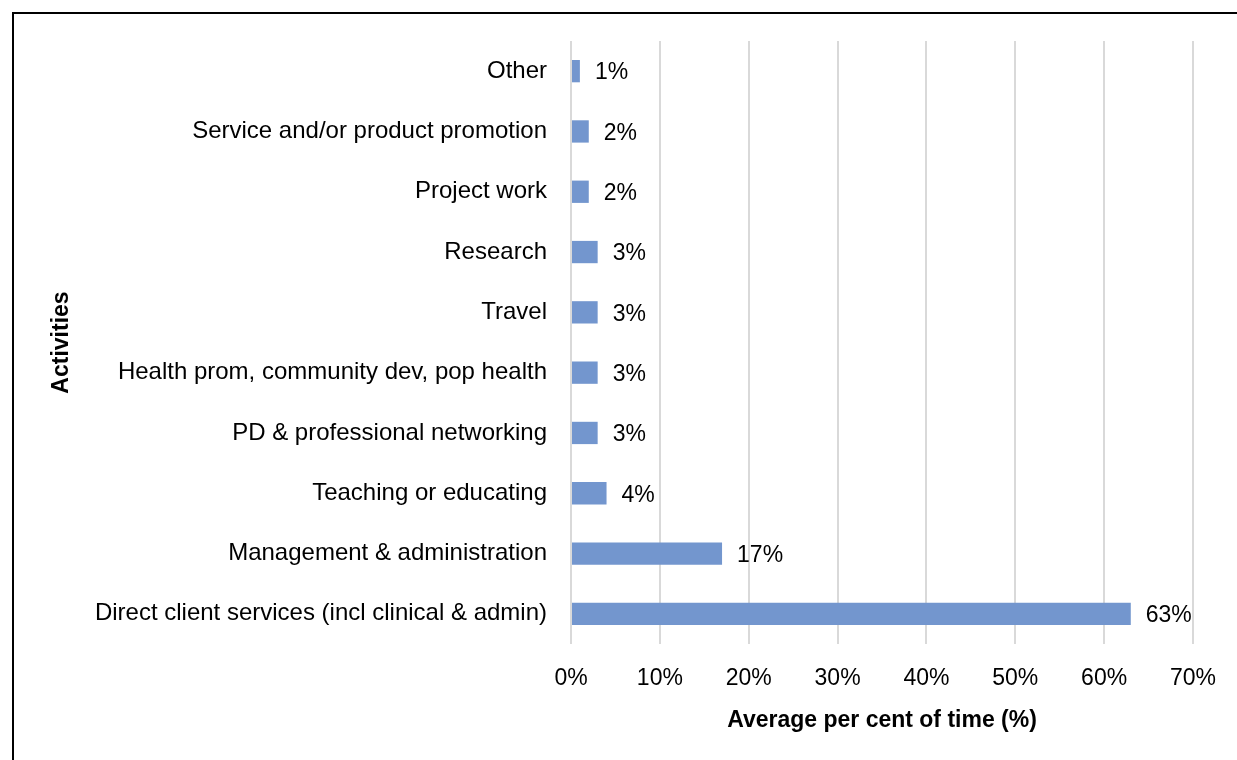  Describe the element at coordinates (389, 431) in the screenshot. I see `y-tick-label: PD & professional networking` at that location.